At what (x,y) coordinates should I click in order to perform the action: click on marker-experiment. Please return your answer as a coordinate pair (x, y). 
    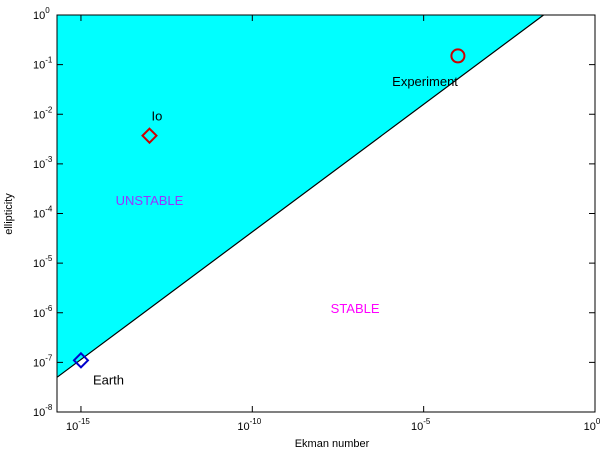
    Looking at the image, I should click on (458, 56).